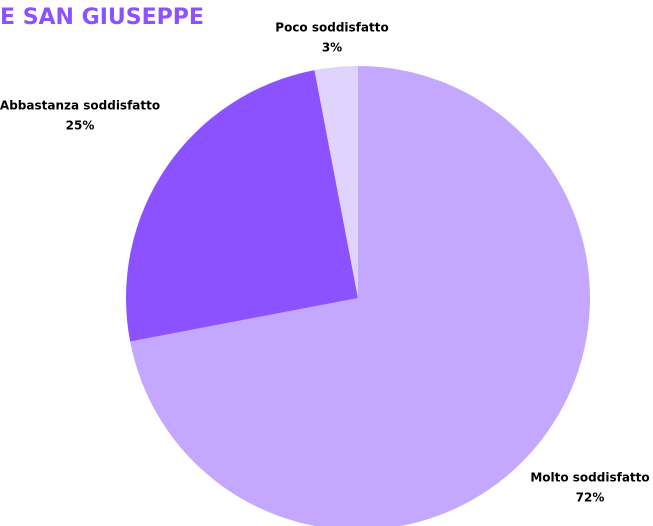  What do you see at coordinates (590, 498) in the screenshot?
I see `slice-value-label: 72%` at bounding box center [590, 498].